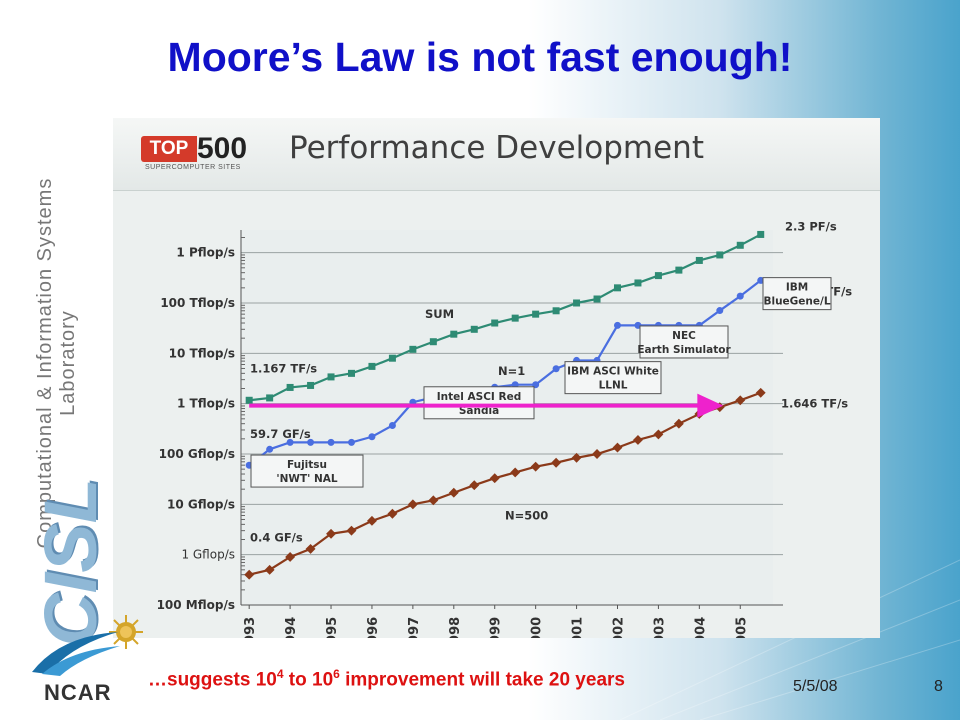 Image resolution: width=960 pixels, height=720 pixels. What do you see at coordinates (307, 479) in the screenshot?
I see `callout-subtitle: 'NWT' NAL` at bounding box center [307, 479].